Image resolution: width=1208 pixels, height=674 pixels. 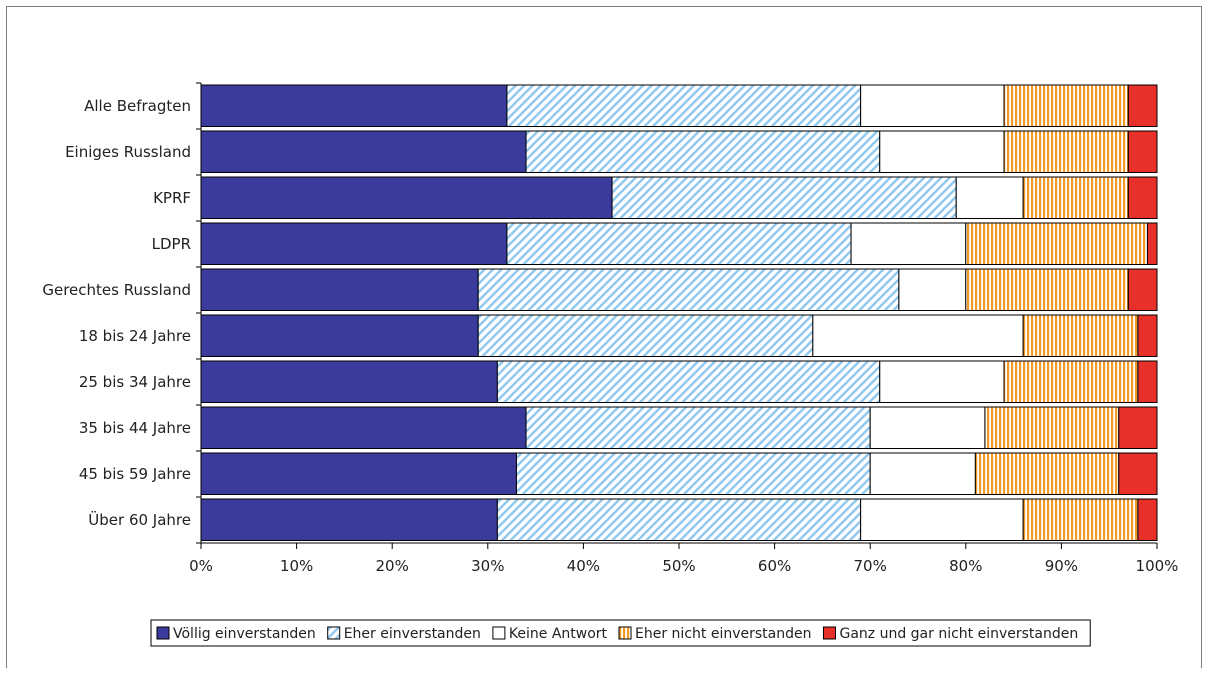 What do you see at coordinates (1157, 566) in the screenshot?
I see `x-tick-label: 100%` at bounding box center [1157, 566].